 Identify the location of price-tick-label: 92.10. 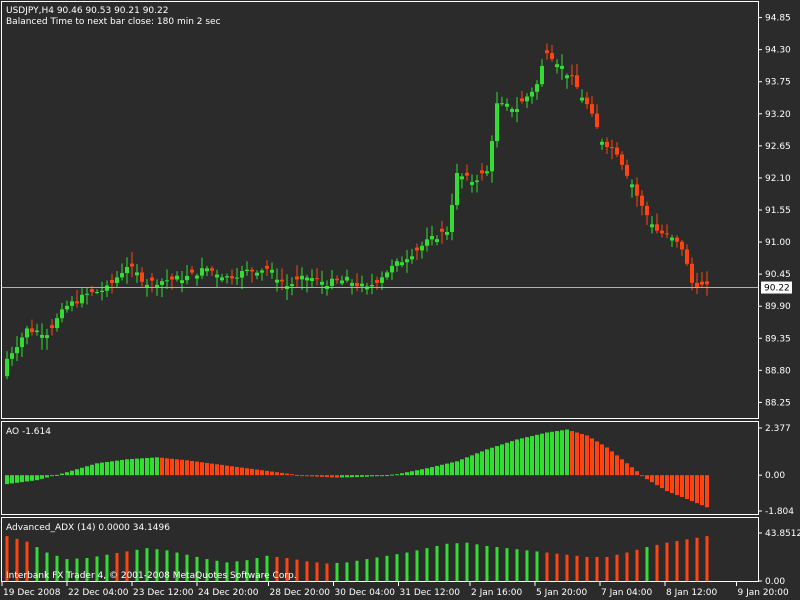
(778, 179).